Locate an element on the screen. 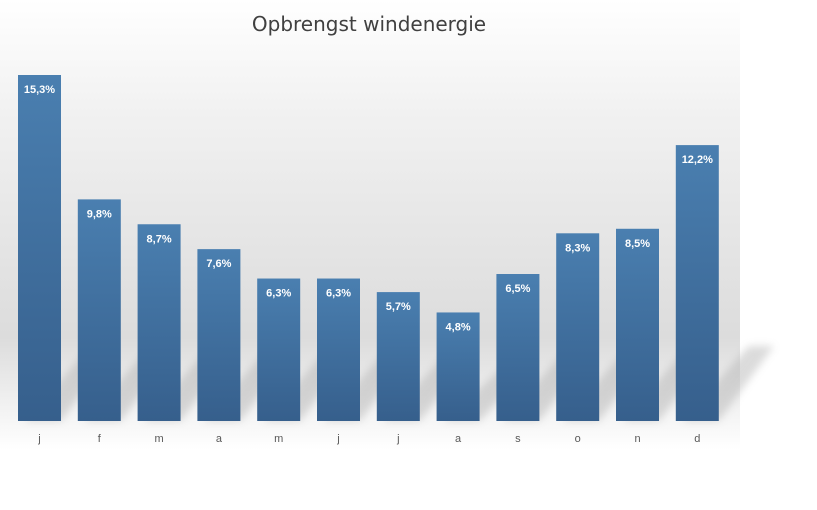 This screenshot has width=817, height=510. data-label: 8,5% is located at coordinates (637, 244).